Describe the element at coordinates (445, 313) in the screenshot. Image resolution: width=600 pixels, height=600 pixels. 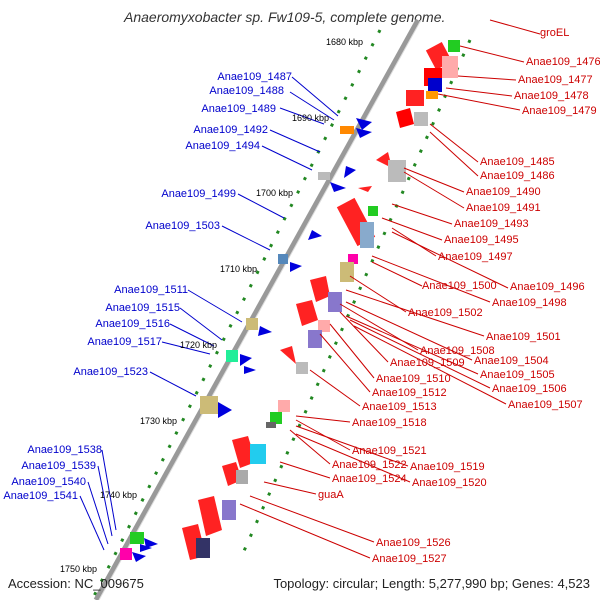
I see `gene-label: Anae109_1502` at that location.